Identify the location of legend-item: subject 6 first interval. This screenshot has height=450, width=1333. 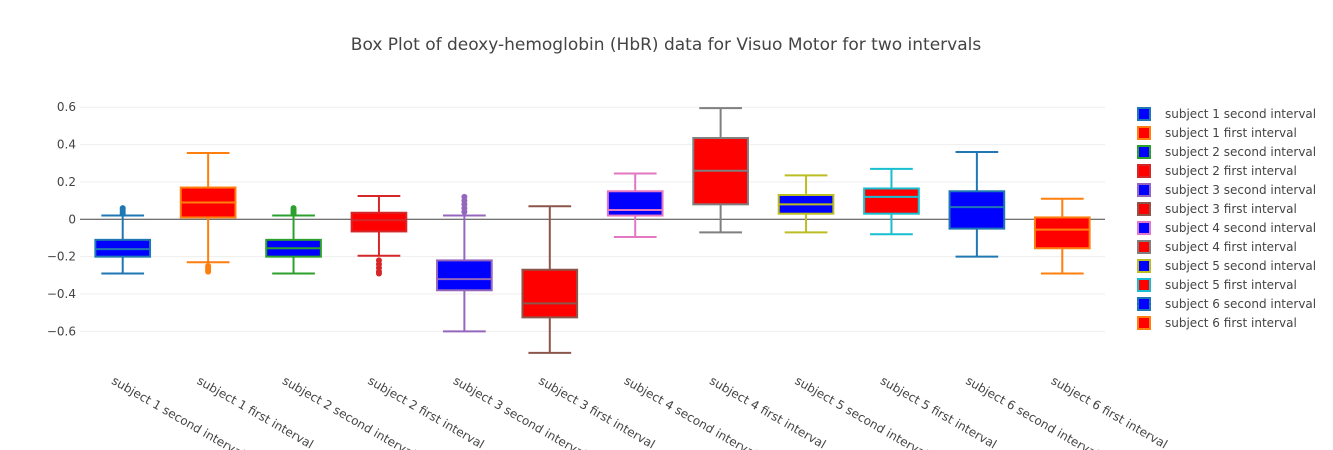
(1217, 323).